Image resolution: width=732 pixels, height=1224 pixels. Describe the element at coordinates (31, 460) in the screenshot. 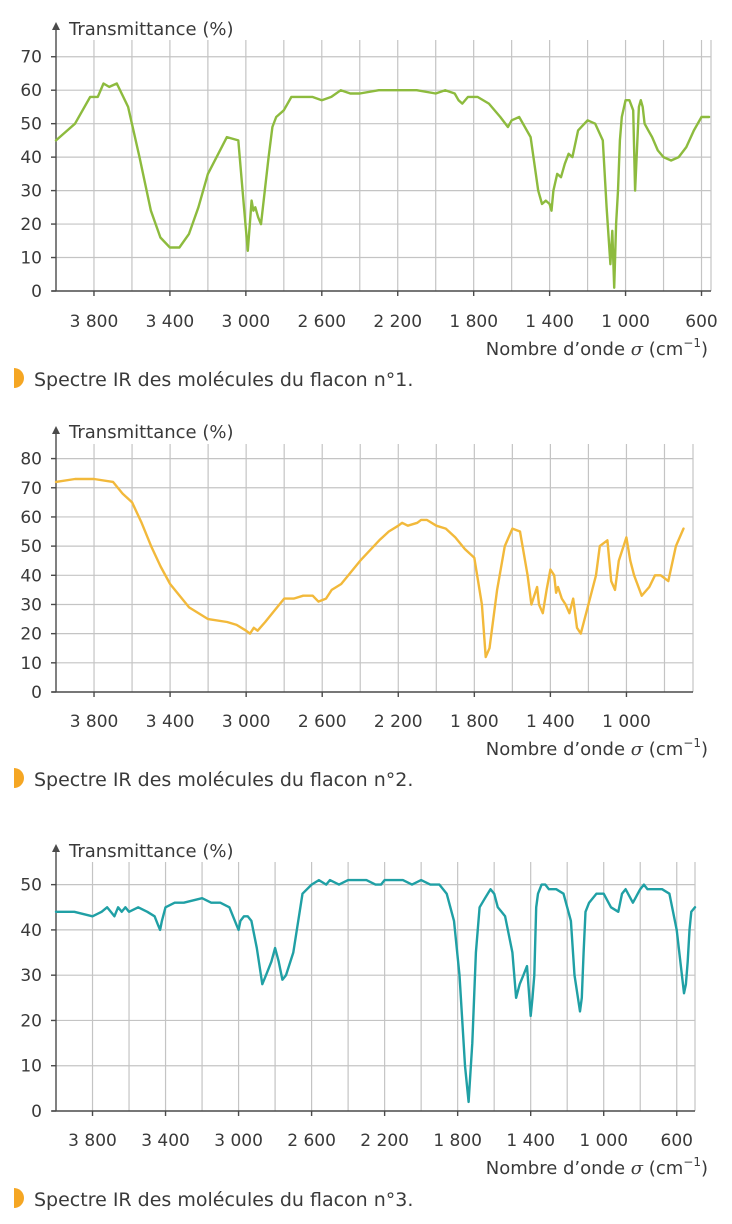

I see `y-tick-label: 80` at that location.